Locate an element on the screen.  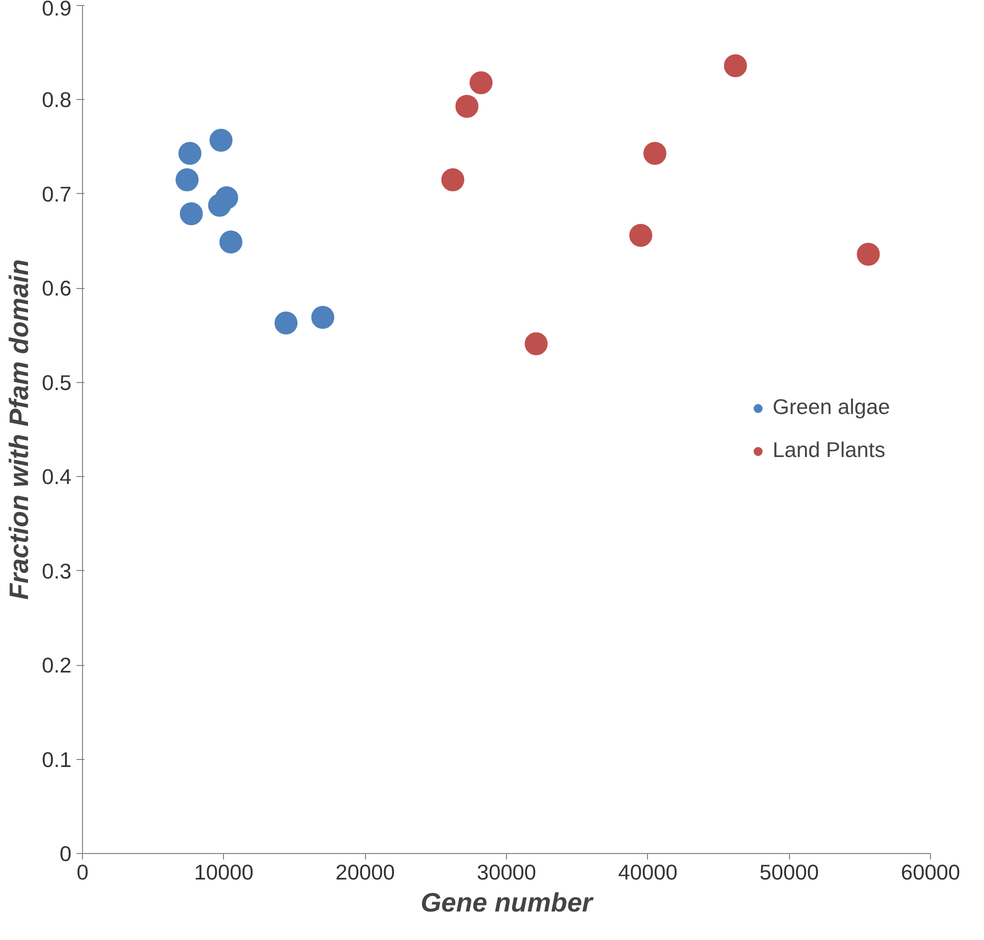
x-axis-title: Gene number is located at coordinates (507, 903).